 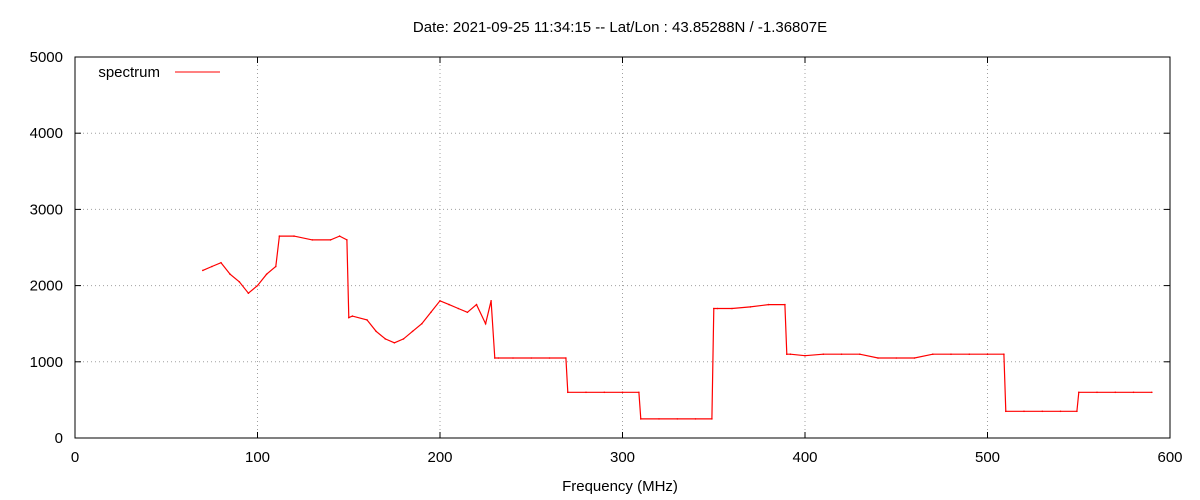 What do you see at coordinates (46, 133) in the screenshot?
I see `y-tick-label: 4000` at bounding box center [46, 133].